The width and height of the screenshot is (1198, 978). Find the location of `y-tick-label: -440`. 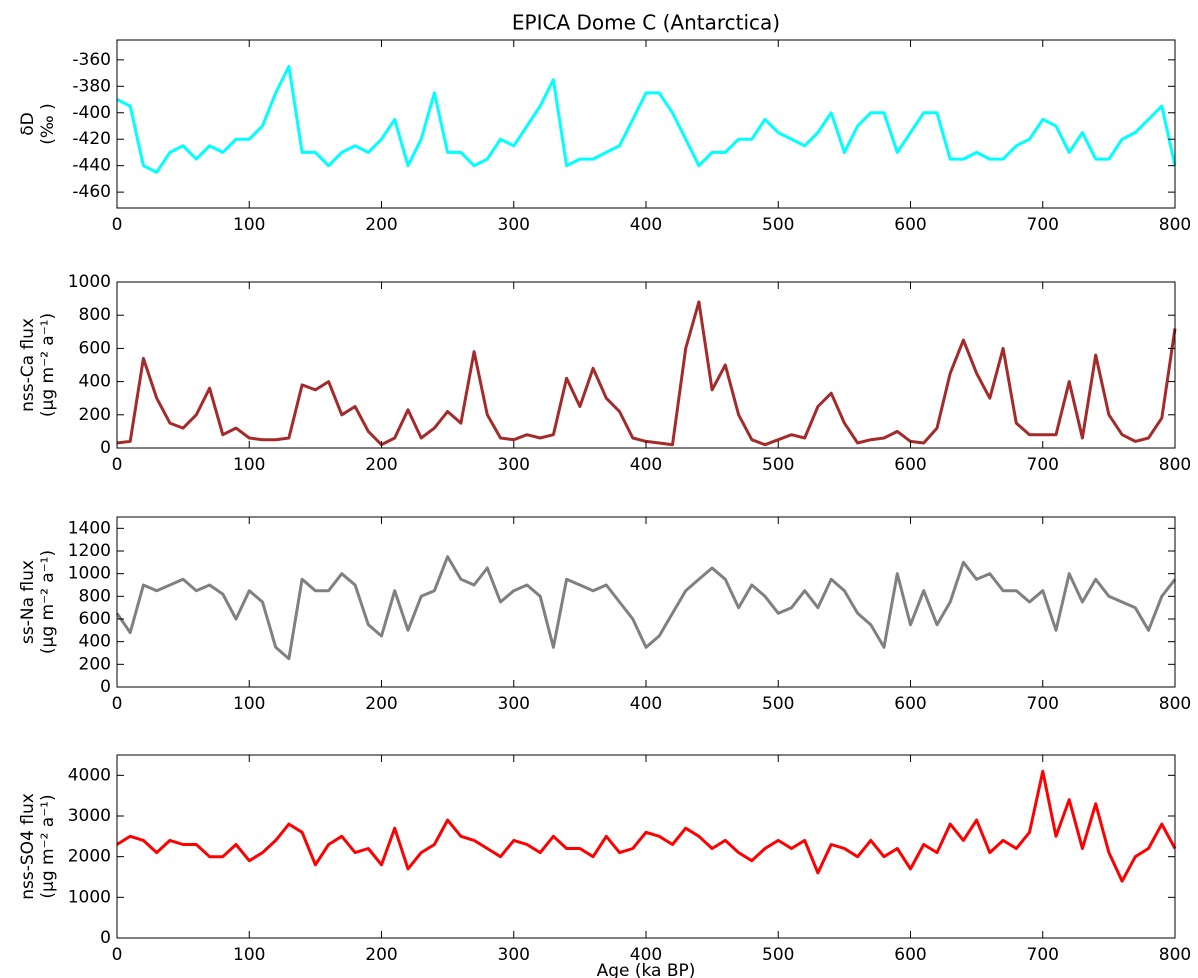

y-tick-label: -440 is located at coordinates (91, 166).